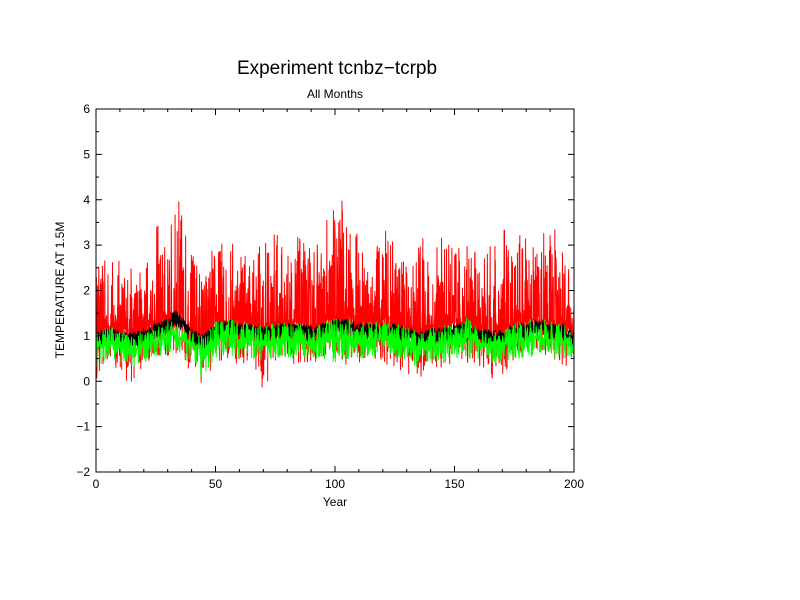  What do you see at coordinates (60, 290) in the screenshot?
I see `y-axis-label: TEMPERATURE AT 1.5M` at bounding box center [60, 290].